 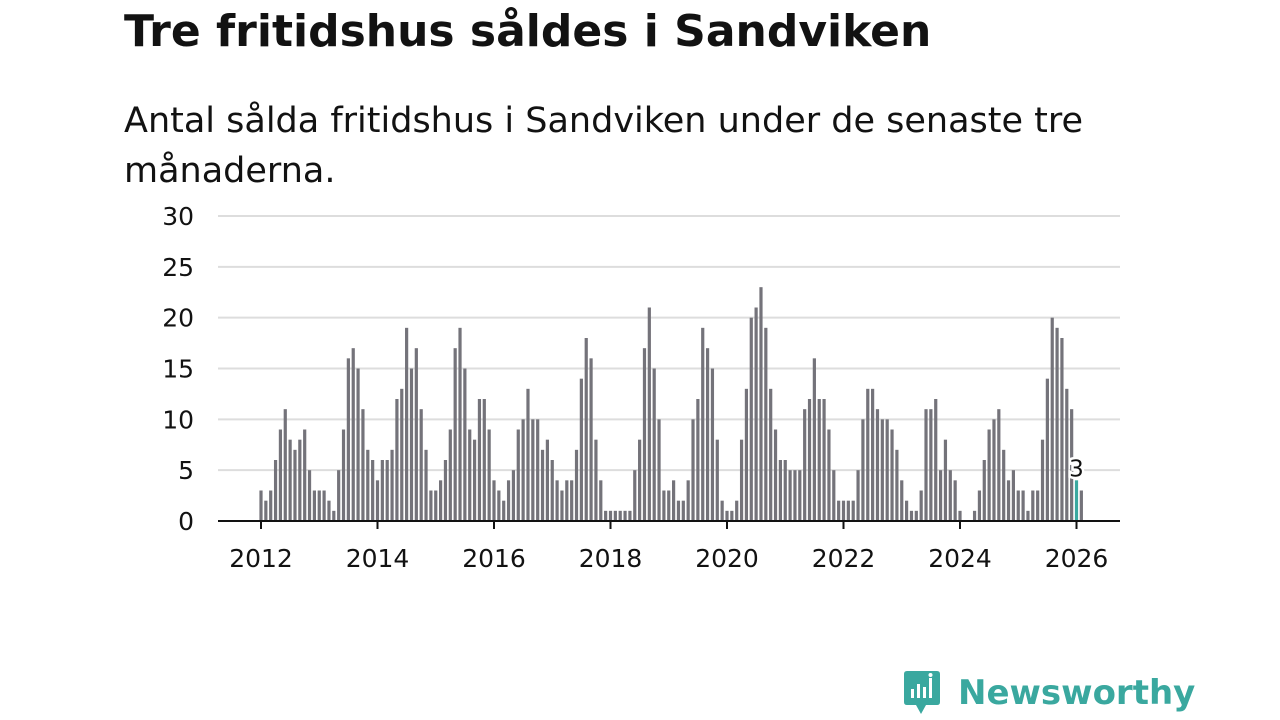 What do you see at coordinates (1048, 693) in the screenshot?
I see `newsworthy-brand: Newsworthy` at bounding box center [1048, 693].